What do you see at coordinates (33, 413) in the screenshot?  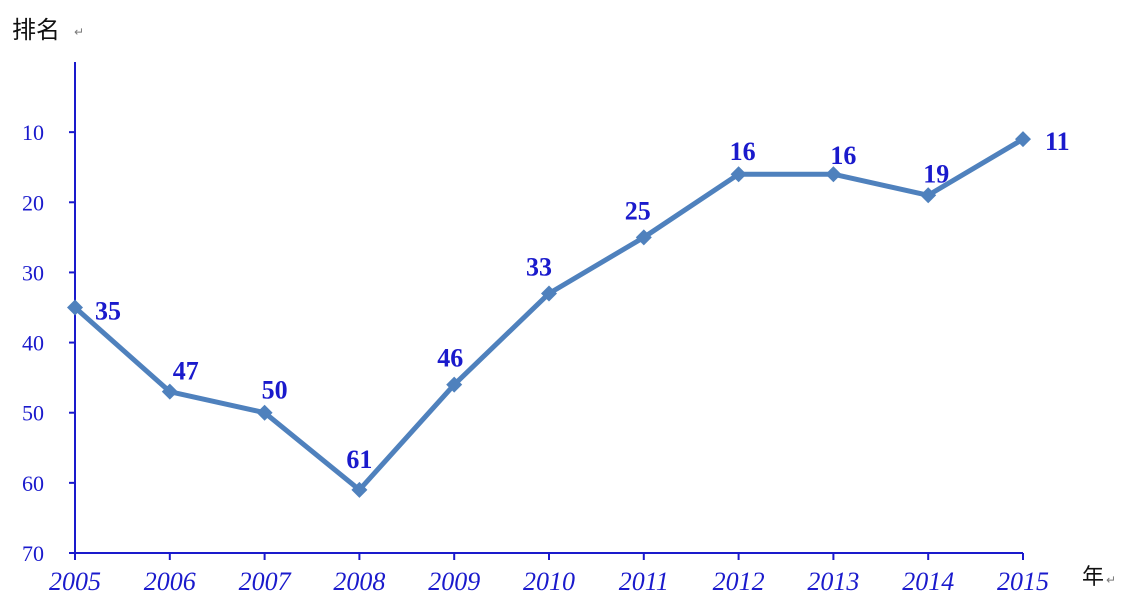 I see `y-tick-label: 50` at bounding box center [33, 413].